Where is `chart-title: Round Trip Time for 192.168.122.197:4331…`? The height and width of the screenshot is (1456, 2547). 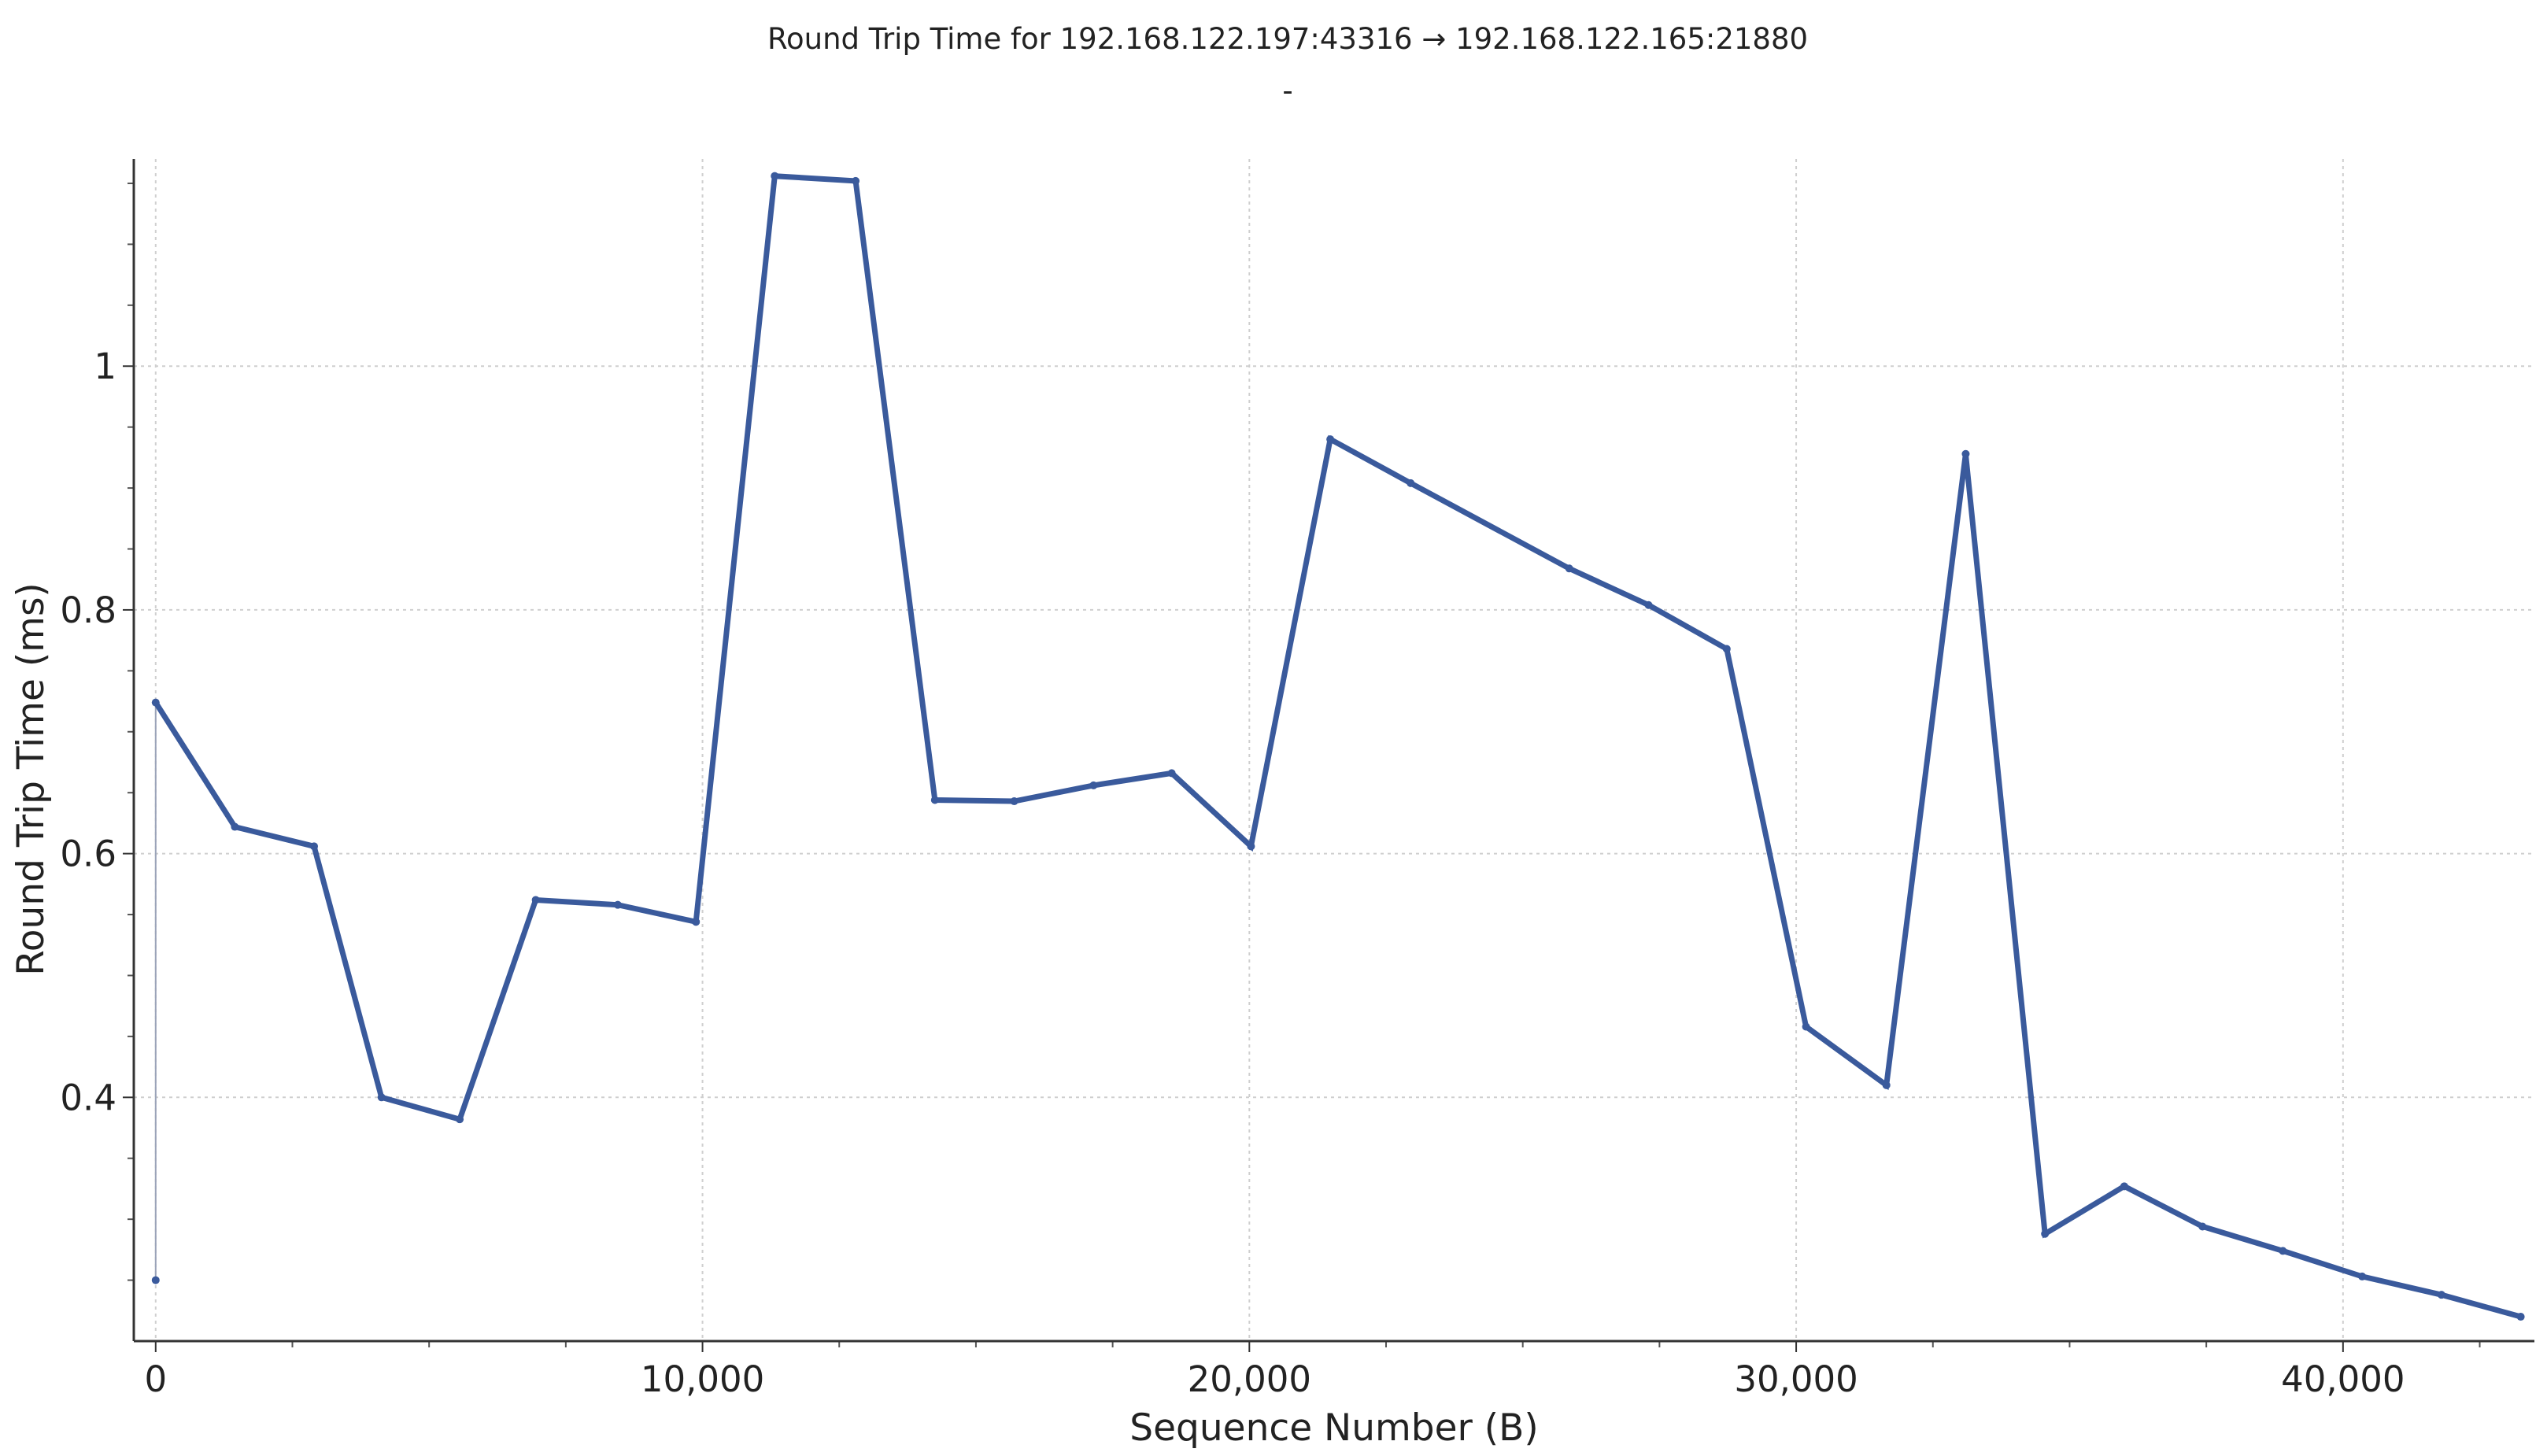 chart-title: Round Trip Time for 192.168.122.197:4331… is located at coordinates (1287, 39).